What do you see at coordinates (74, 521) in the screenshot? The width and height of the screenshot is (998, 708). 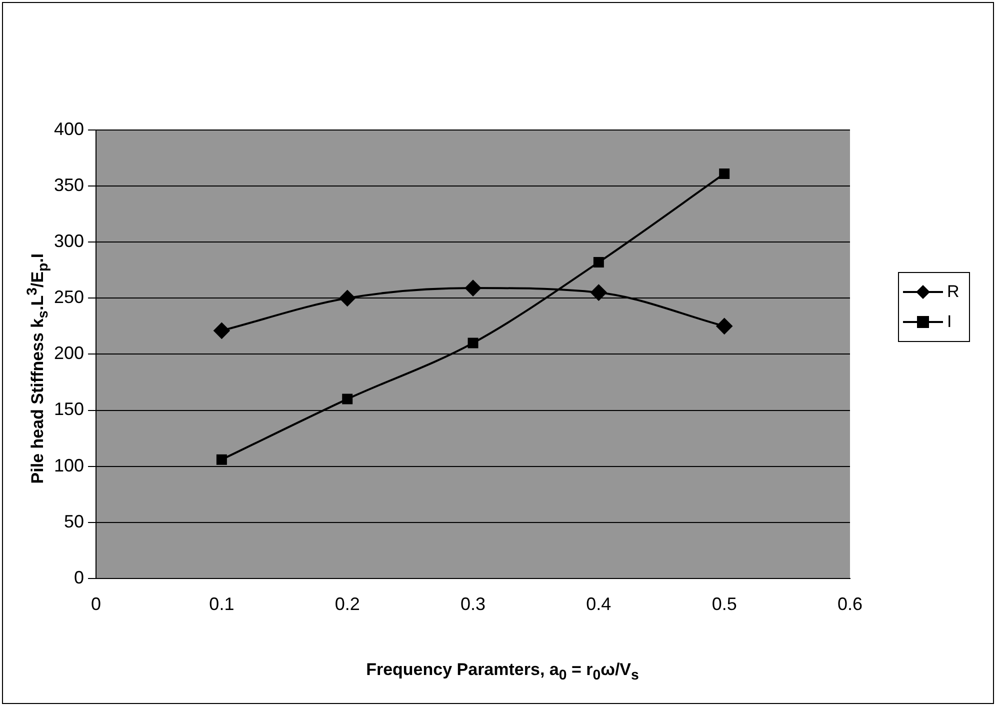 I see `y-tick-label: 50` at bounding box center [74, 521].